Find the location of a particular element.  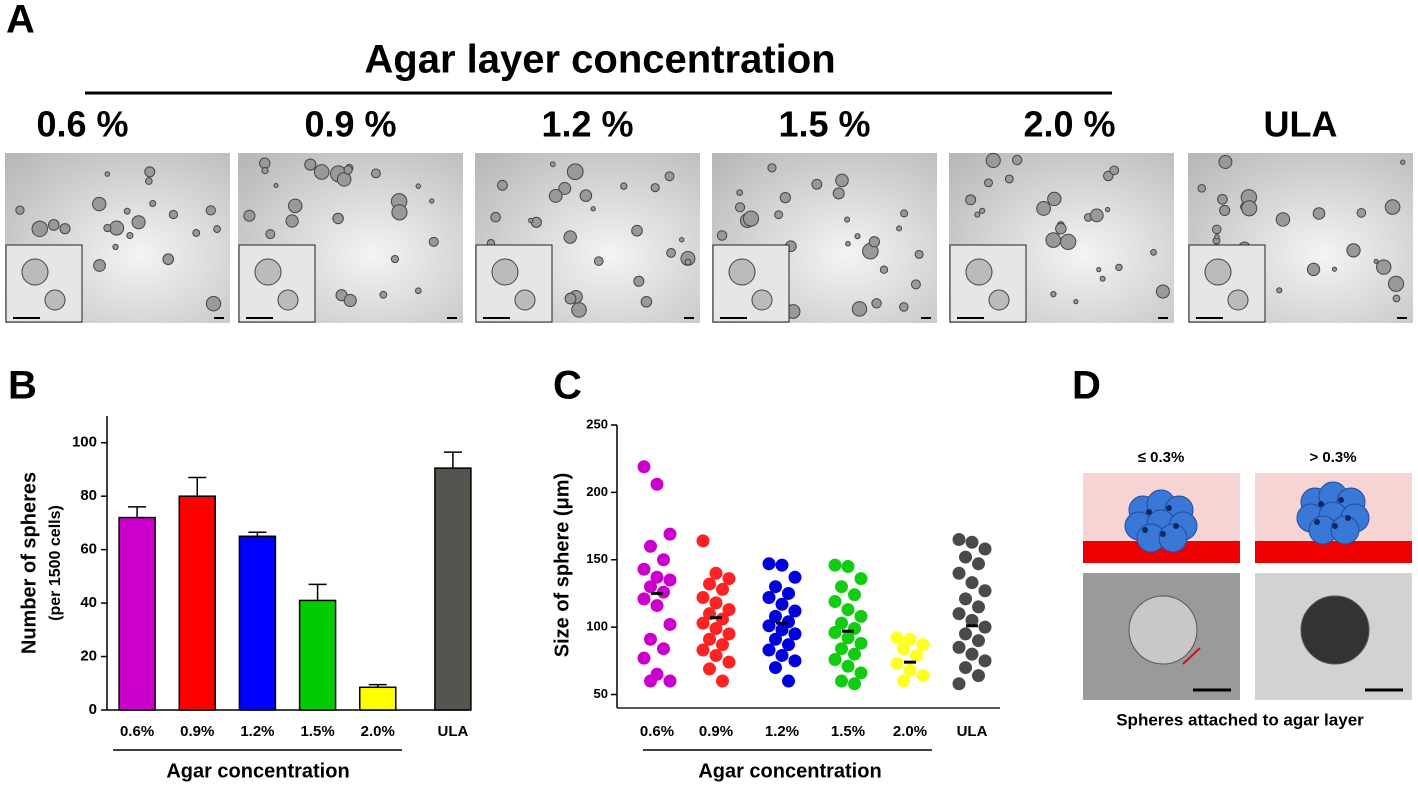

agar-layer is located at coordinates (1161, 552).